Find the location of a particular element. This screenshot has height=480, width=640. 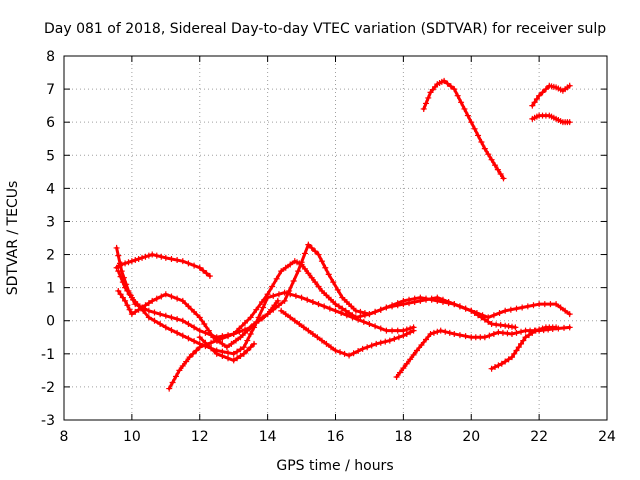

series-track-i is located at coordinates (524, 348).